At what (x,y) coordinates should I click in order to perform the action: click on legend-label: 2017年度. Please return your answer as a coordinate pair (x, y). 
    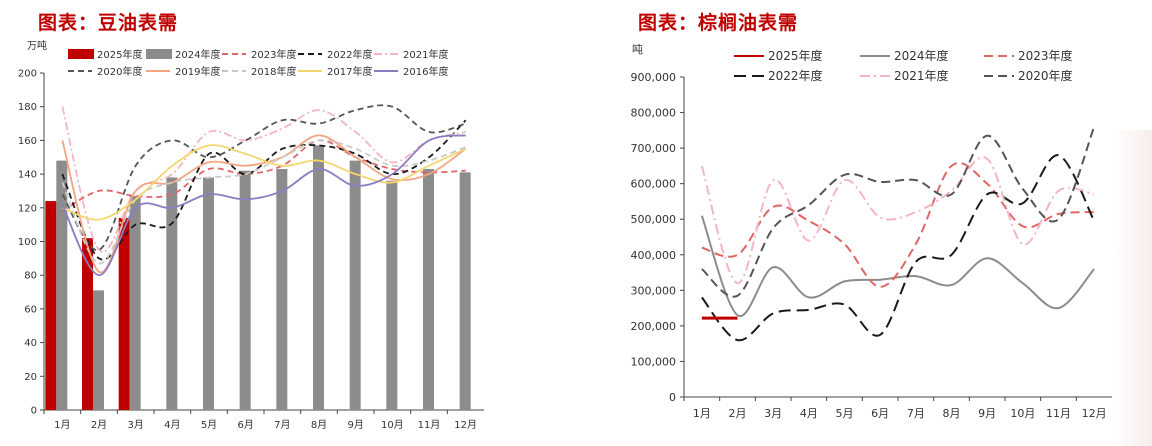
    Looking at the image, I should click on (349, 71).